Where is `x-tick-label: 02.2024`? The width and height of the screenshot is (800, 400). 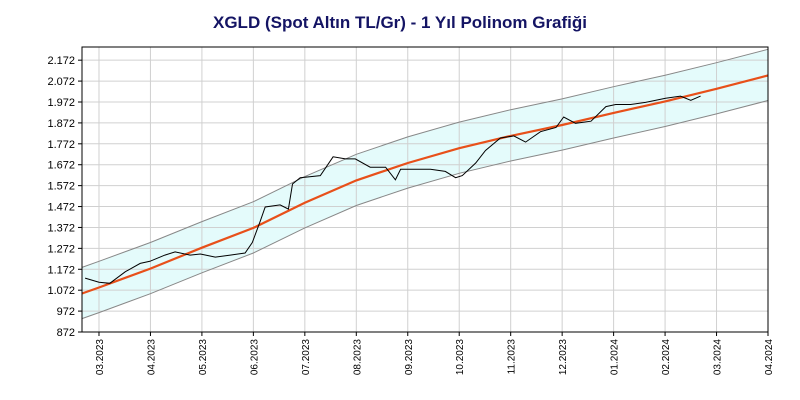
x-tick-label: 02.2024 is located at coordinates (666, 357).